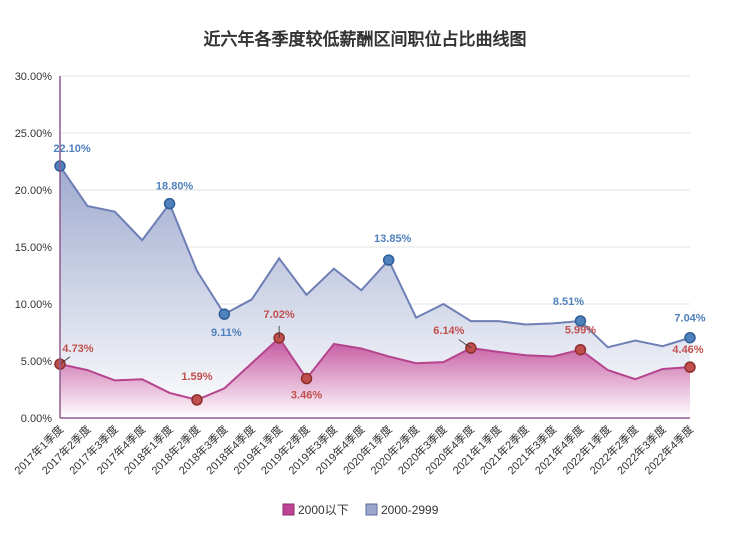  I want to click on y-tick-label: 20.00%, so click(34, 191).